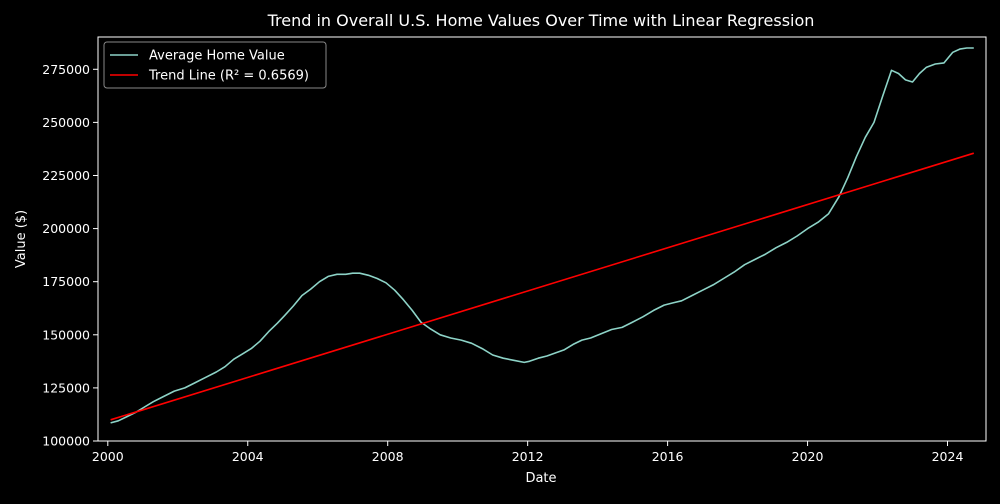  I want to click on x-tick-label: 2020, so click(808, 456).